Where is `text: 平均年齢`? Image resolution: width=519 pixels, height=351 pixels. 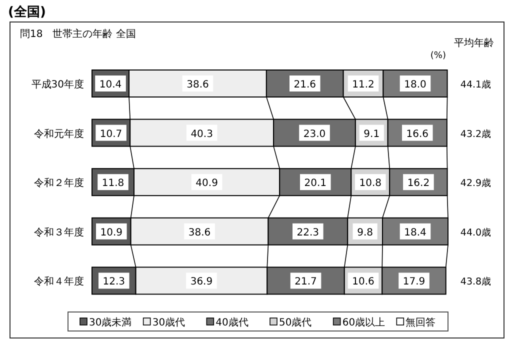
text: 平均年齢 is located at coordinates (474, 43).